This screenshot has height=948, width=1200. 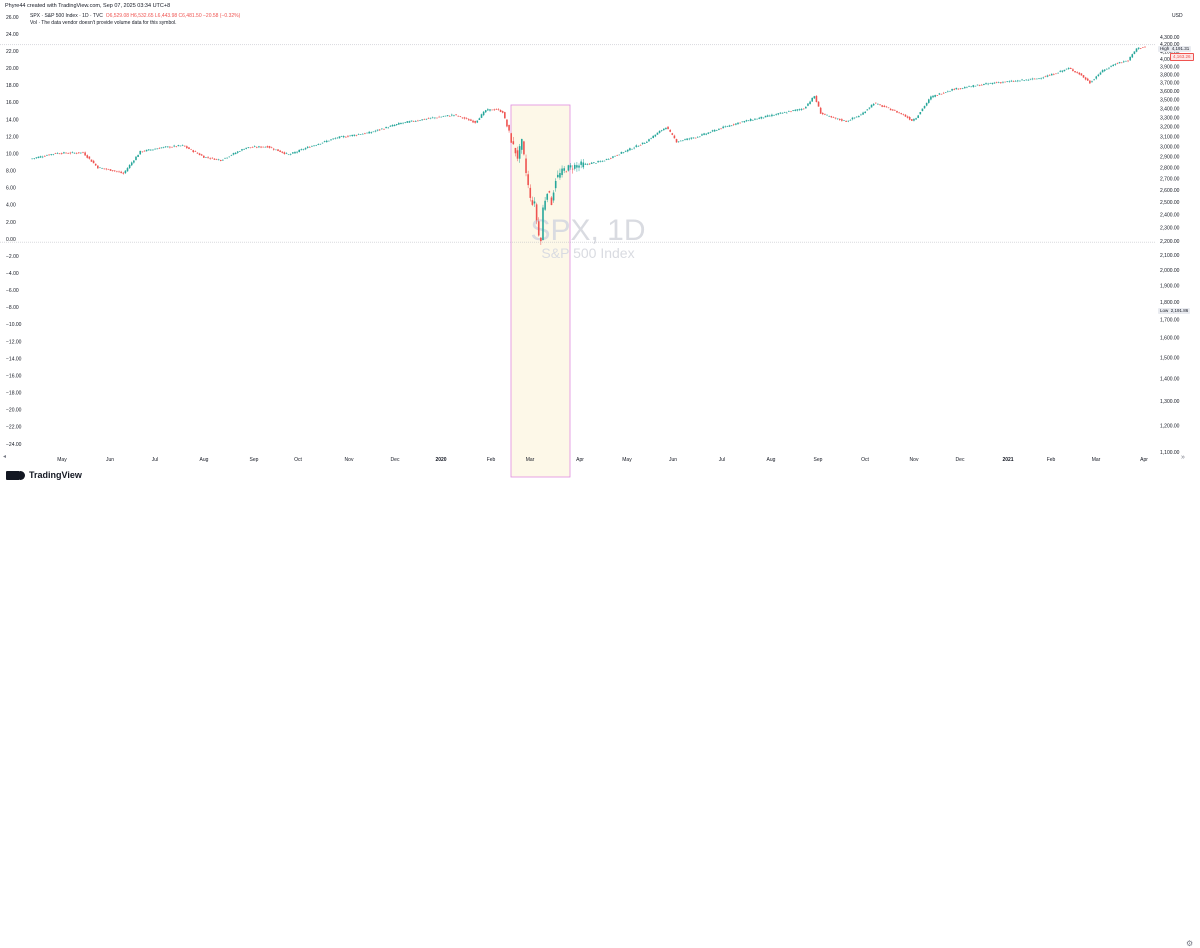 I want to click on currency-label: USD, so click(x=1177, y=16).